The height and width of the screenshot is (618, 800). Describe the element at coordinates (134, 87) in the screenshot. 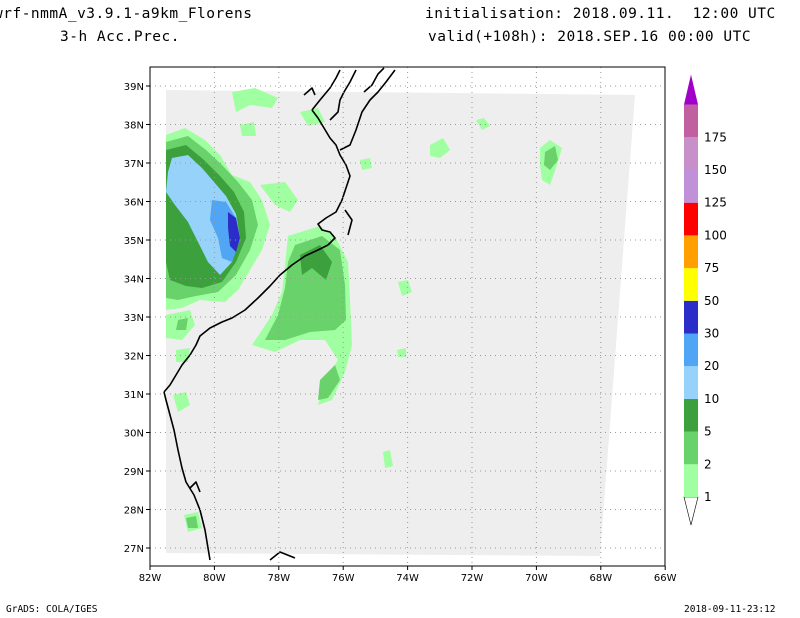

I see `lat-label: 39N` at that location.